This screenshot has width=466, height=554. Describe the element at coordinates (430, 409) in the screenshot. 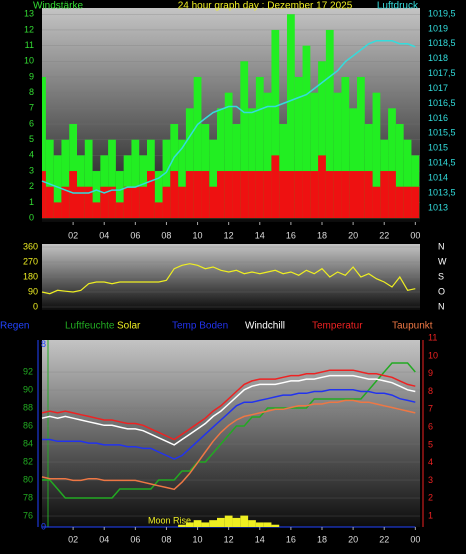

I see `tick-label: 7` at that location.